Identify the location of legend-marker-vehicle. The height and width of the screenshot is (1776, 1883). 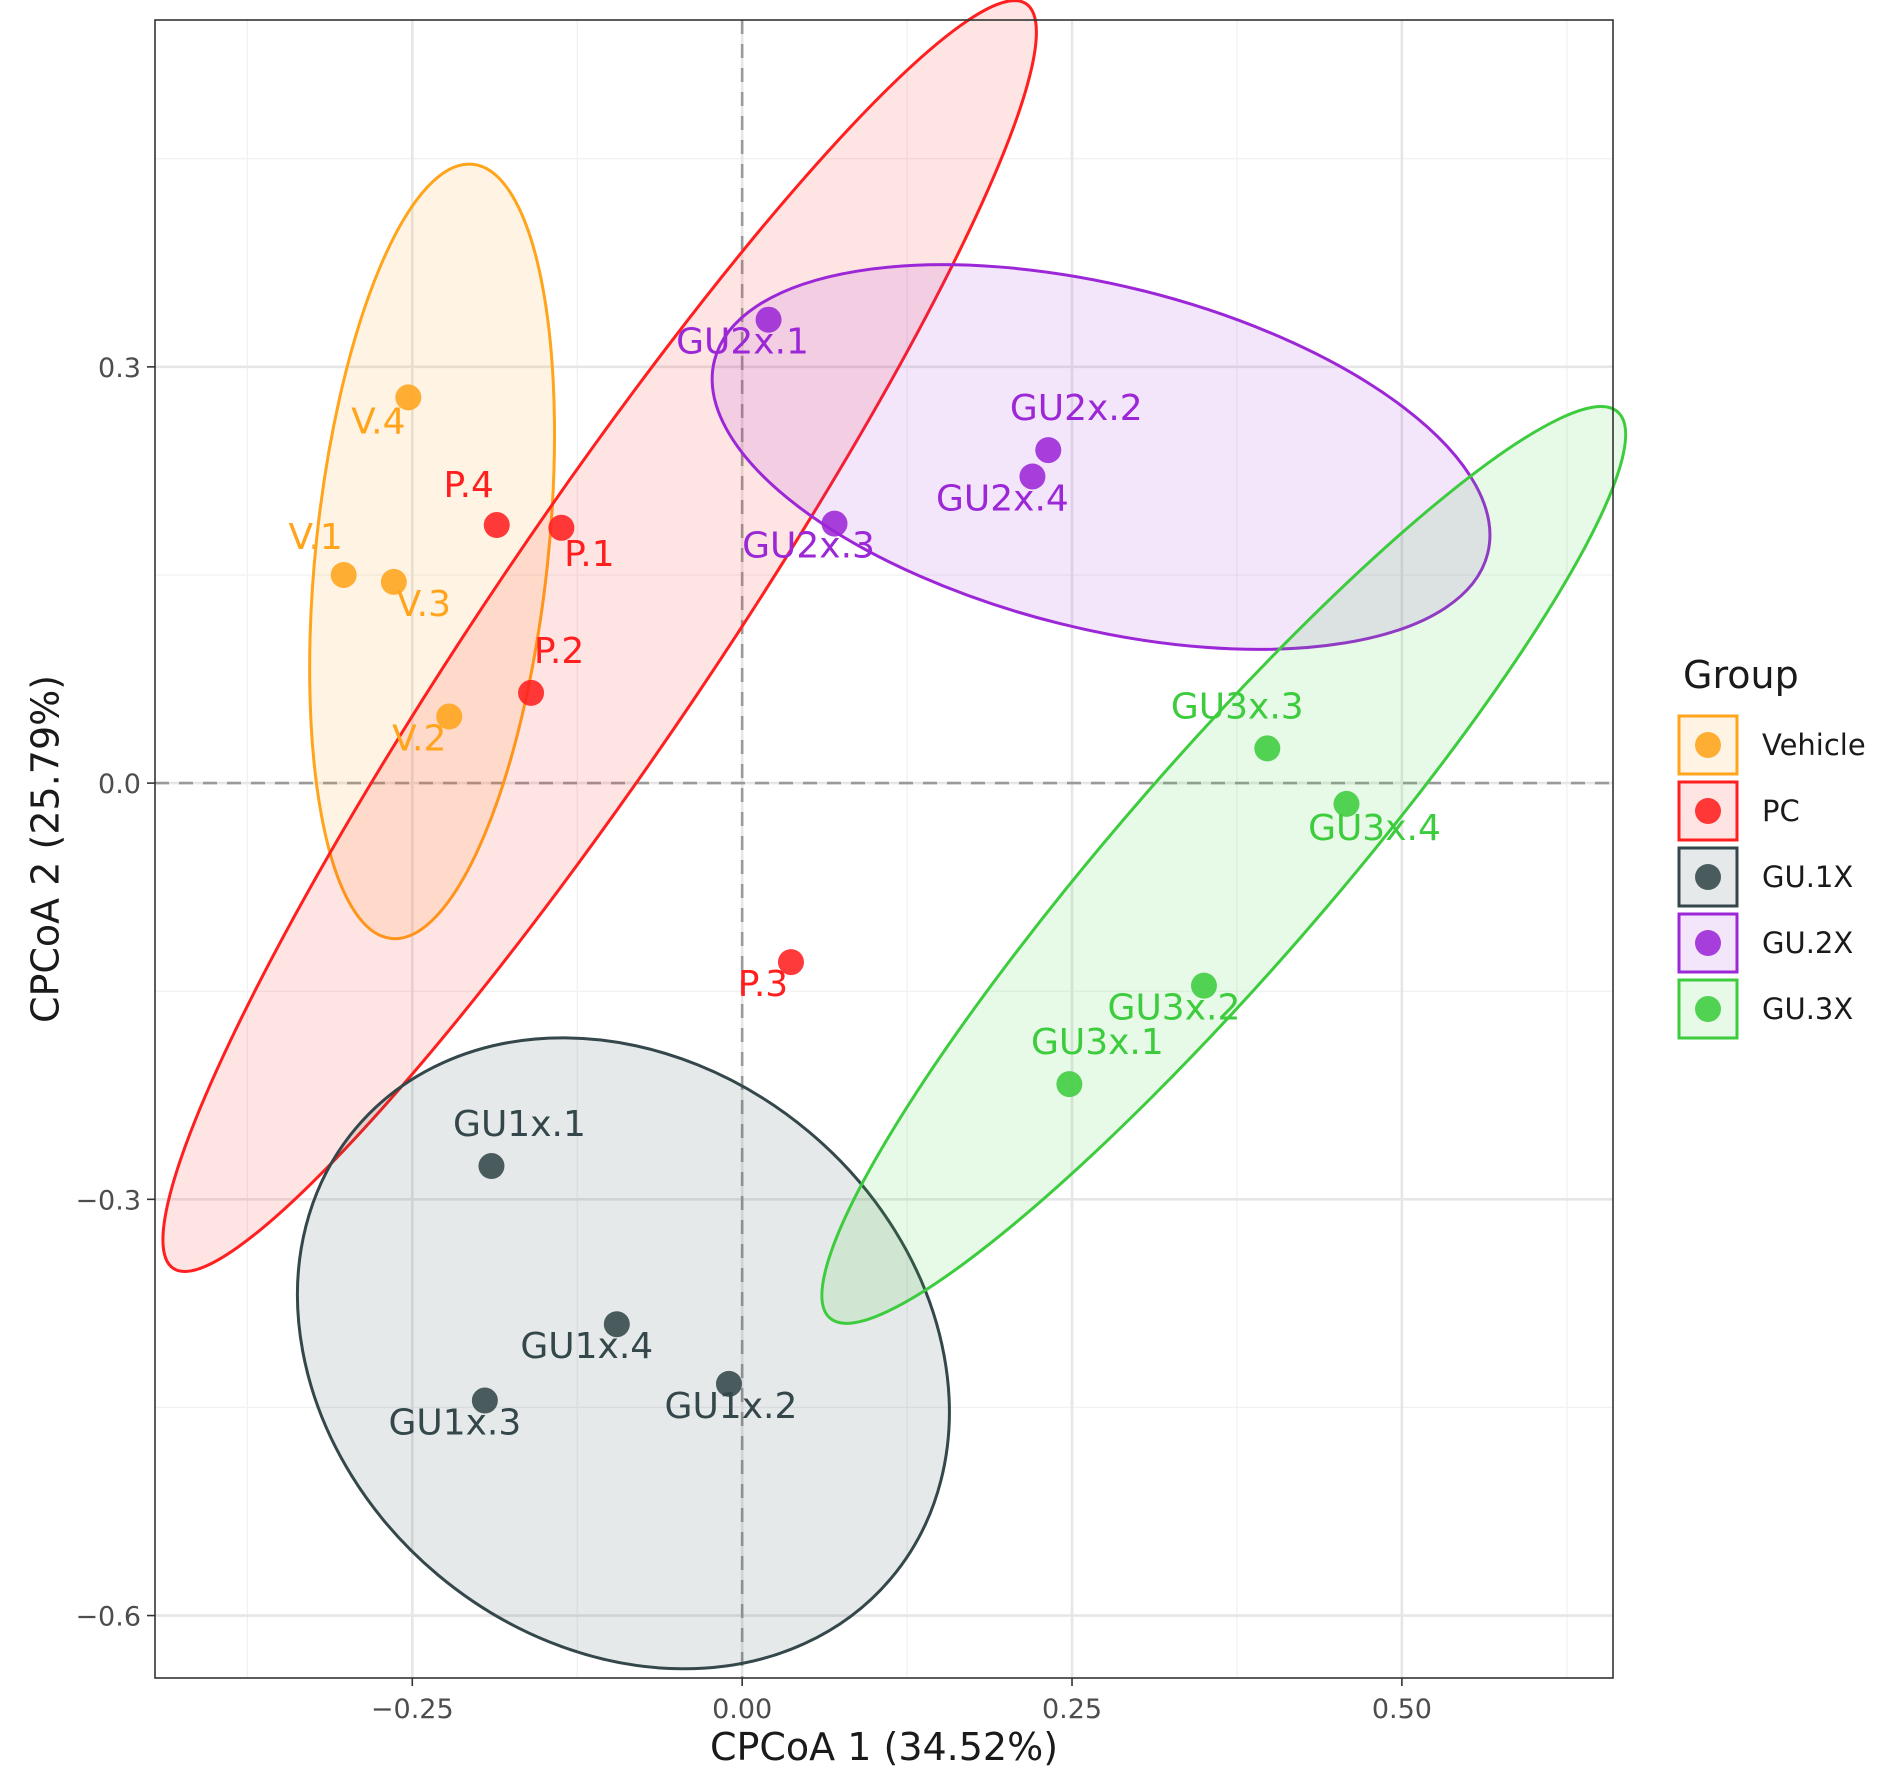
(1708, 745).